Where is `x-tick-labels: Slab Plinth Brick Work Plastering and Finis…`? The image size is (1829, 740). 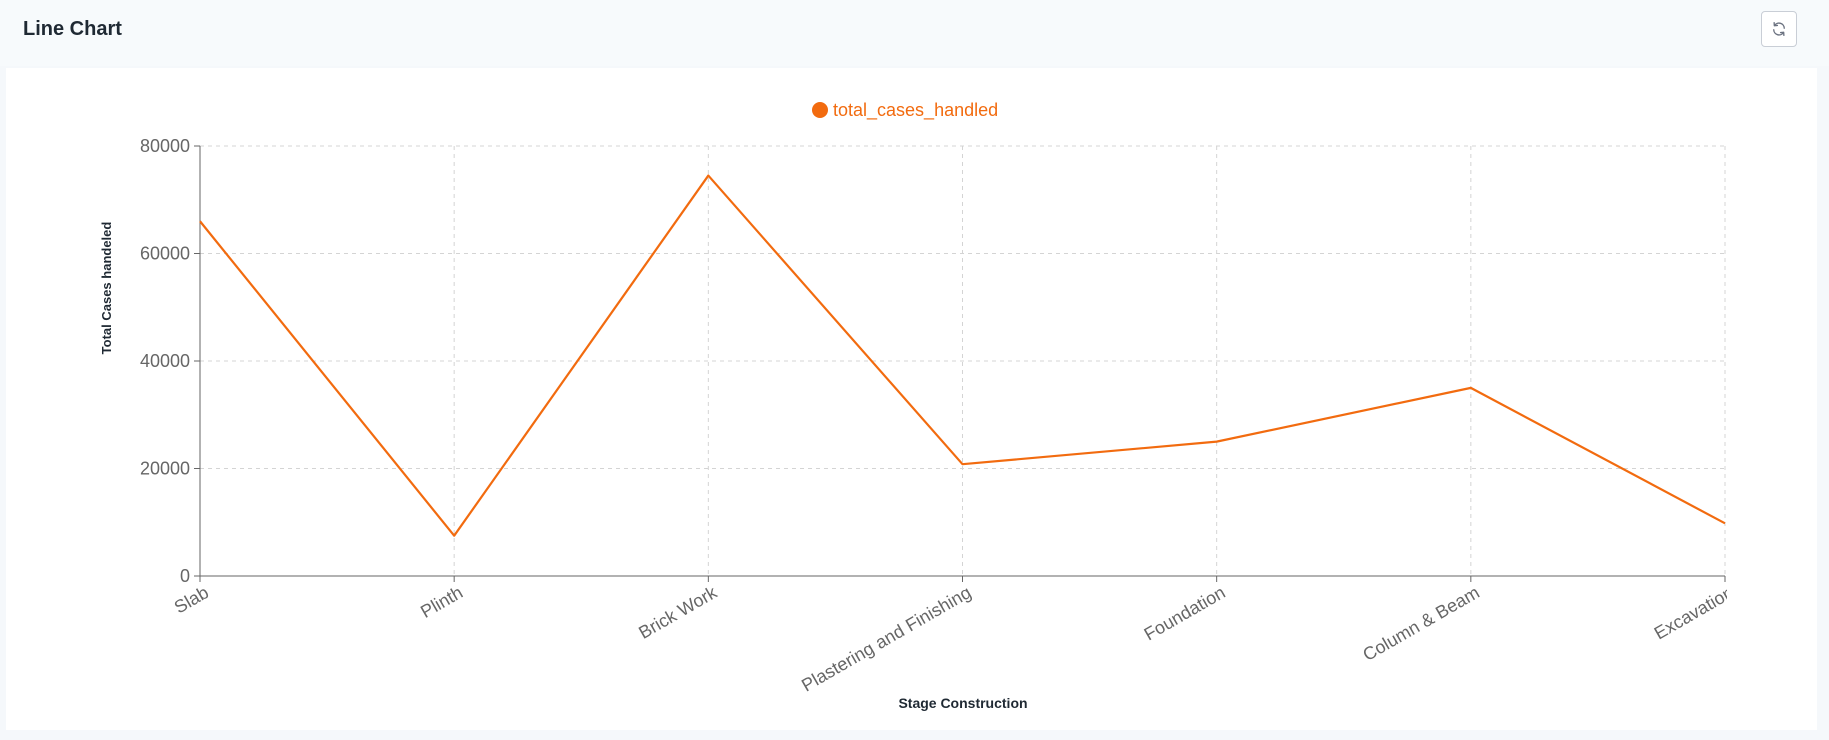 x-tick-labels: Slab Plinth Brick Work Plastering and Finis… is located at coordinates (954, 639).